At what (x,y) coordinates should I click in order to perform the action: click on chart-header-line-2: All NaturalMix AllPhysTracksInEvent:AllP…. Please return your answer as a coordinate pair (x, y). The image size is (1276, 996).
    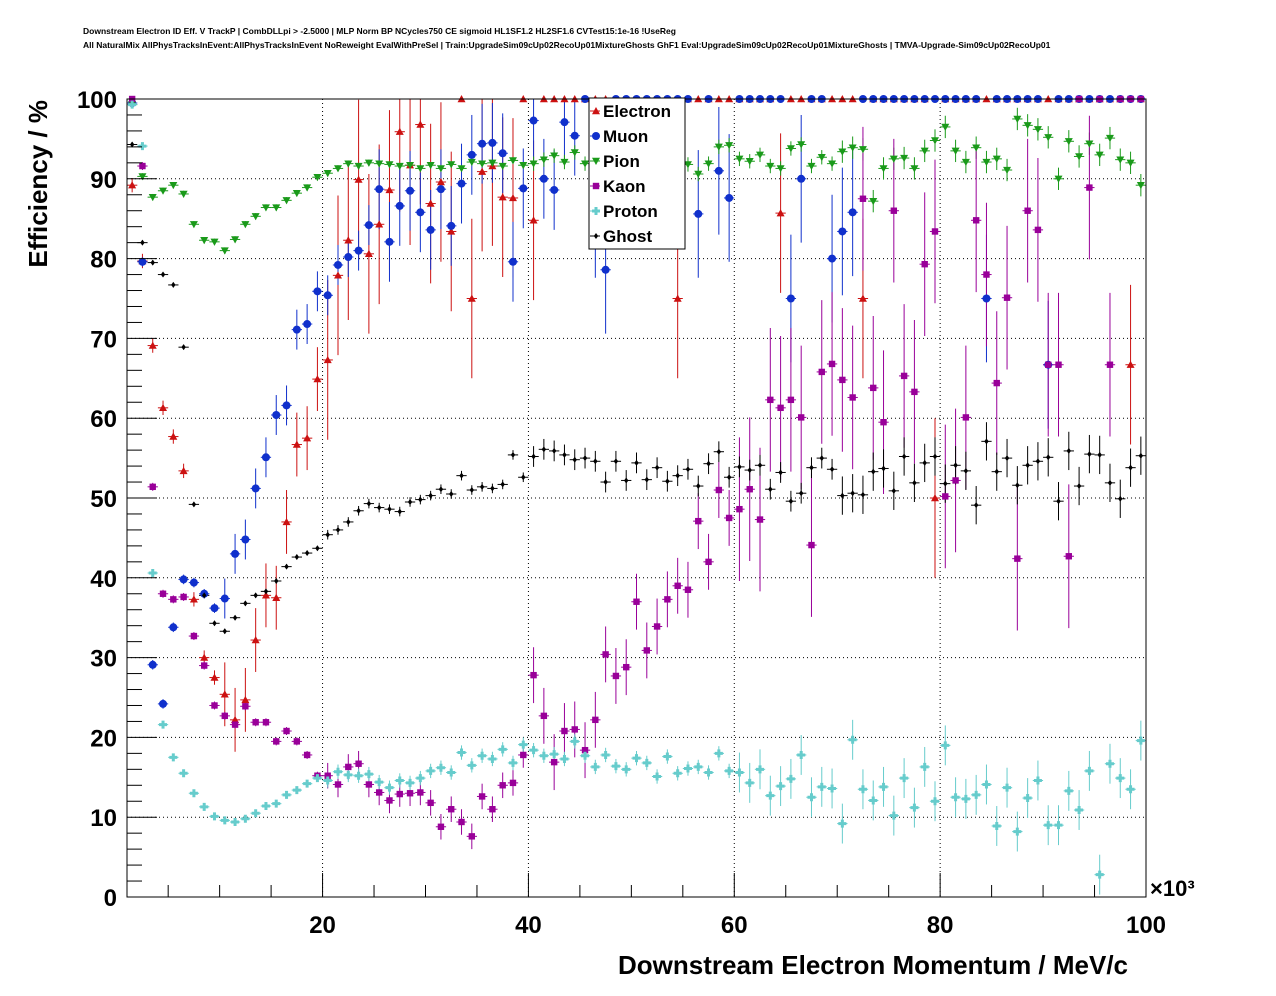
    Looking at the image, I should click on (567, 45).